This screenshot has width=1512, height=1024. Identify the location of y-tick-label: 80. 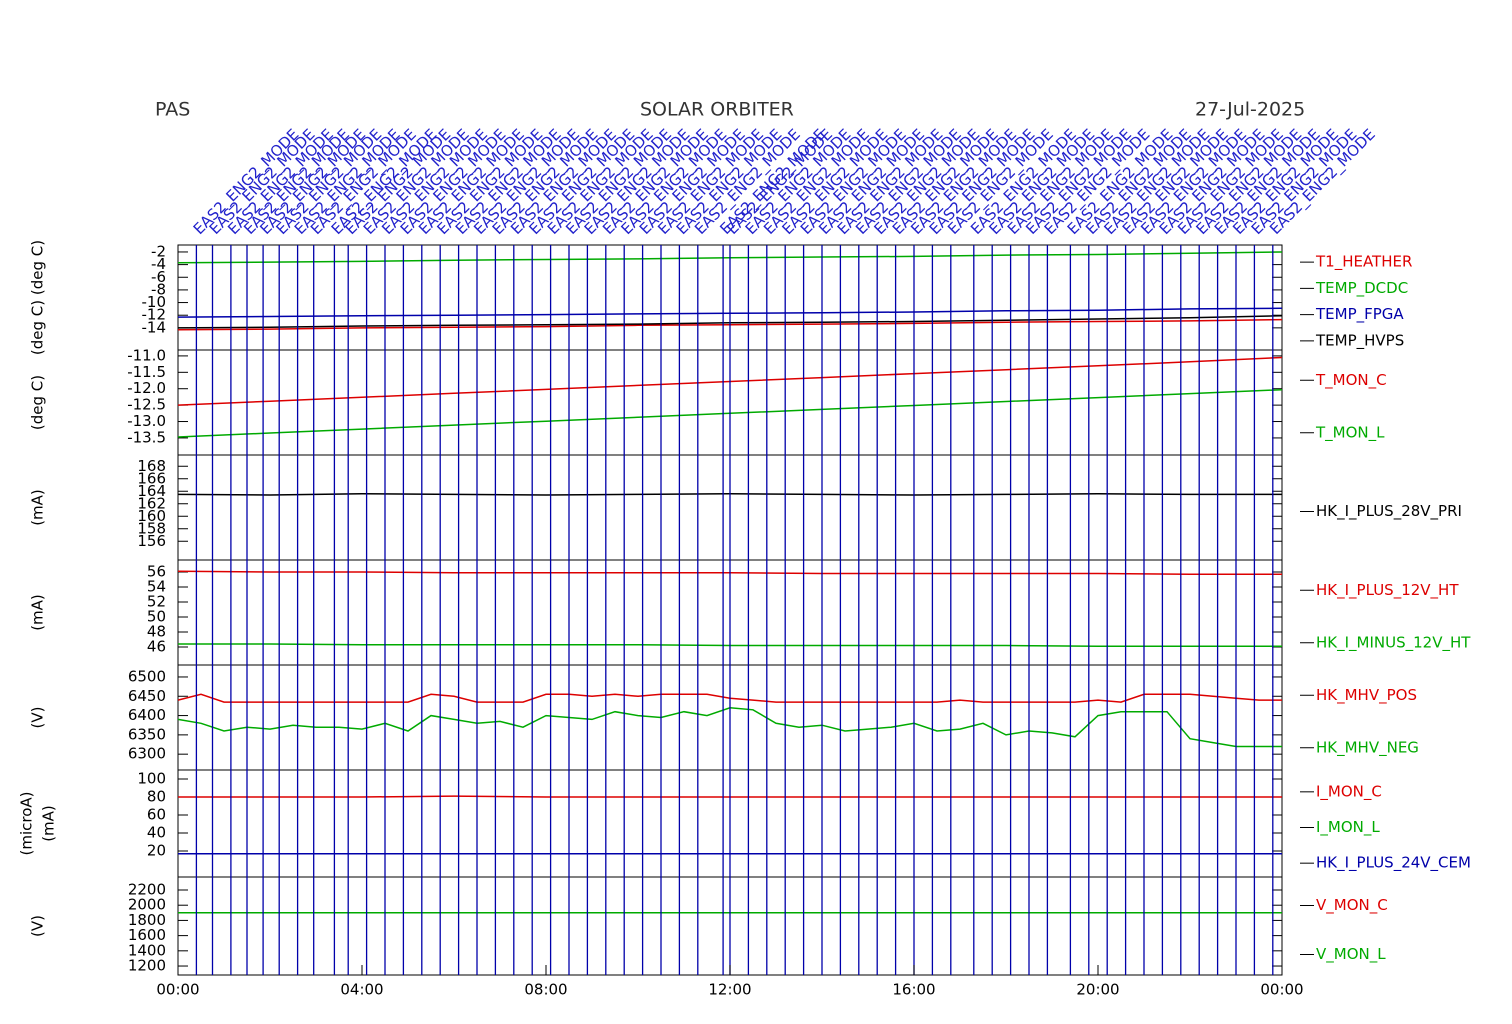
(156, 796).